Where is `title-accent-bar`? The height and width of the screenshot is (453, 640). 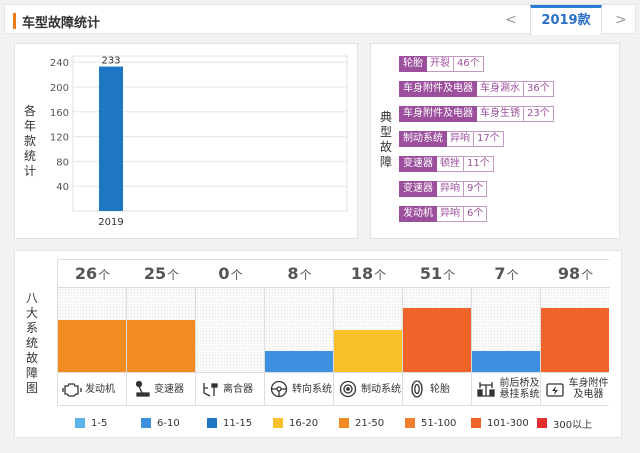 title-accent-bar is located at coordinates (14, 21).